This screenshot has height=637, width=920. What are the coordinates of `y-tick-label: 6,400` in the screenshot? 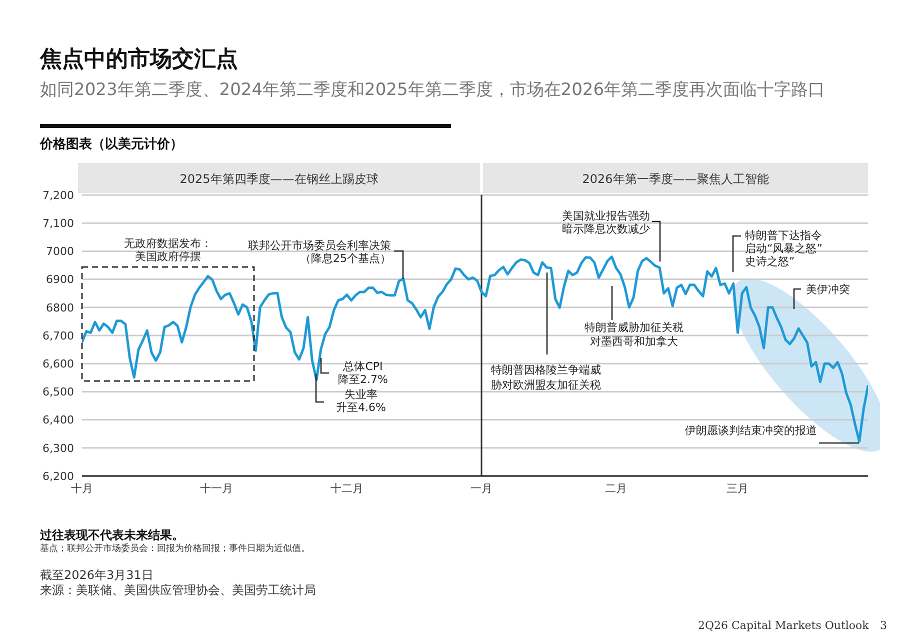 It's located at (58, 420).